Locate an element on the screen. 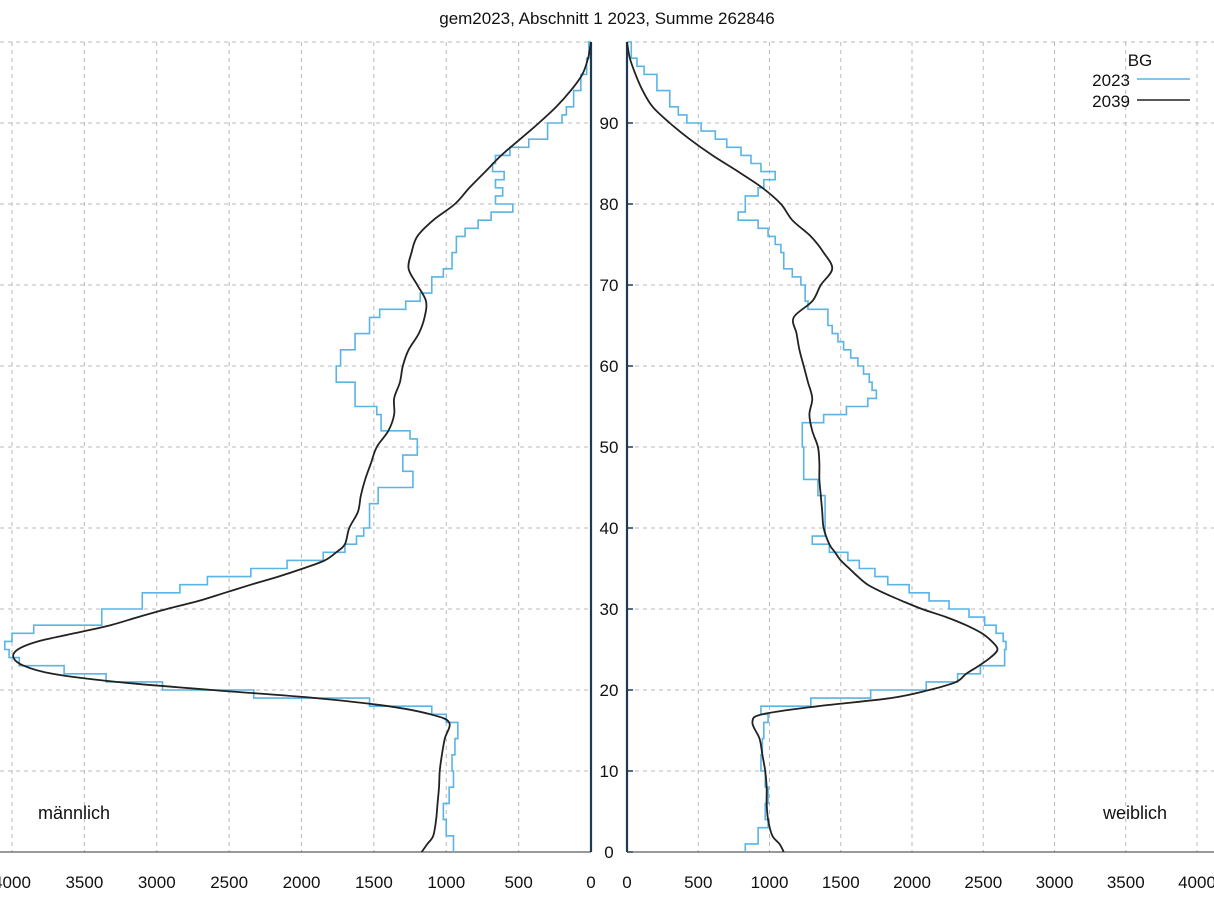 This screenshot has width=1214, height=900. male-label: männlich is located at coordinates (74, 813).